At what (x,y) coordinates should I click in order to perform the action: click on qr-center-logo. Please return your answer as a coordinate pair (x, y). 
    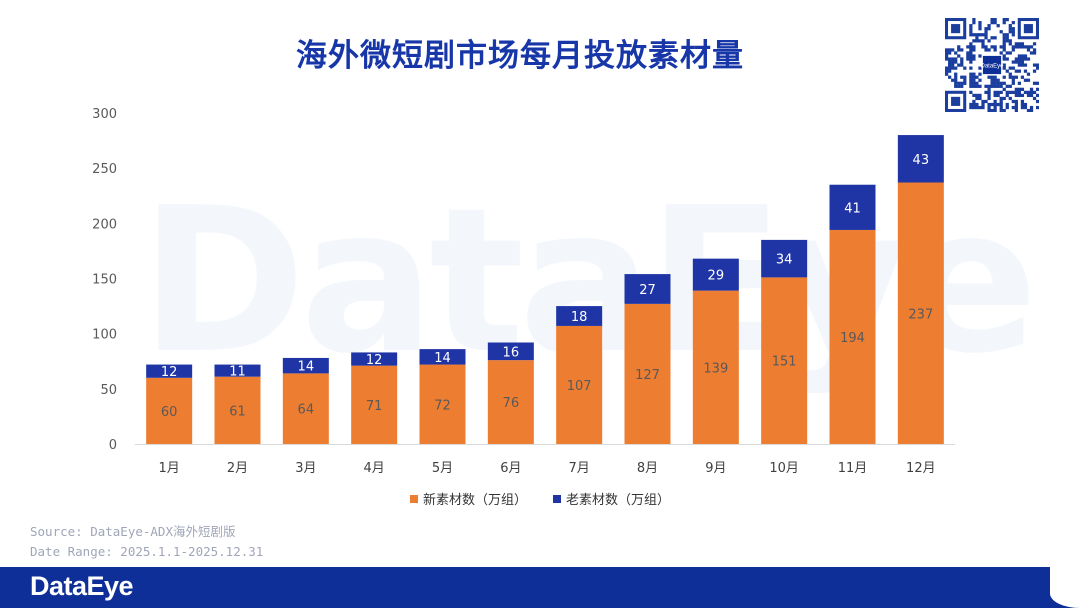
    Looking at the image, I should click on (992, 65).